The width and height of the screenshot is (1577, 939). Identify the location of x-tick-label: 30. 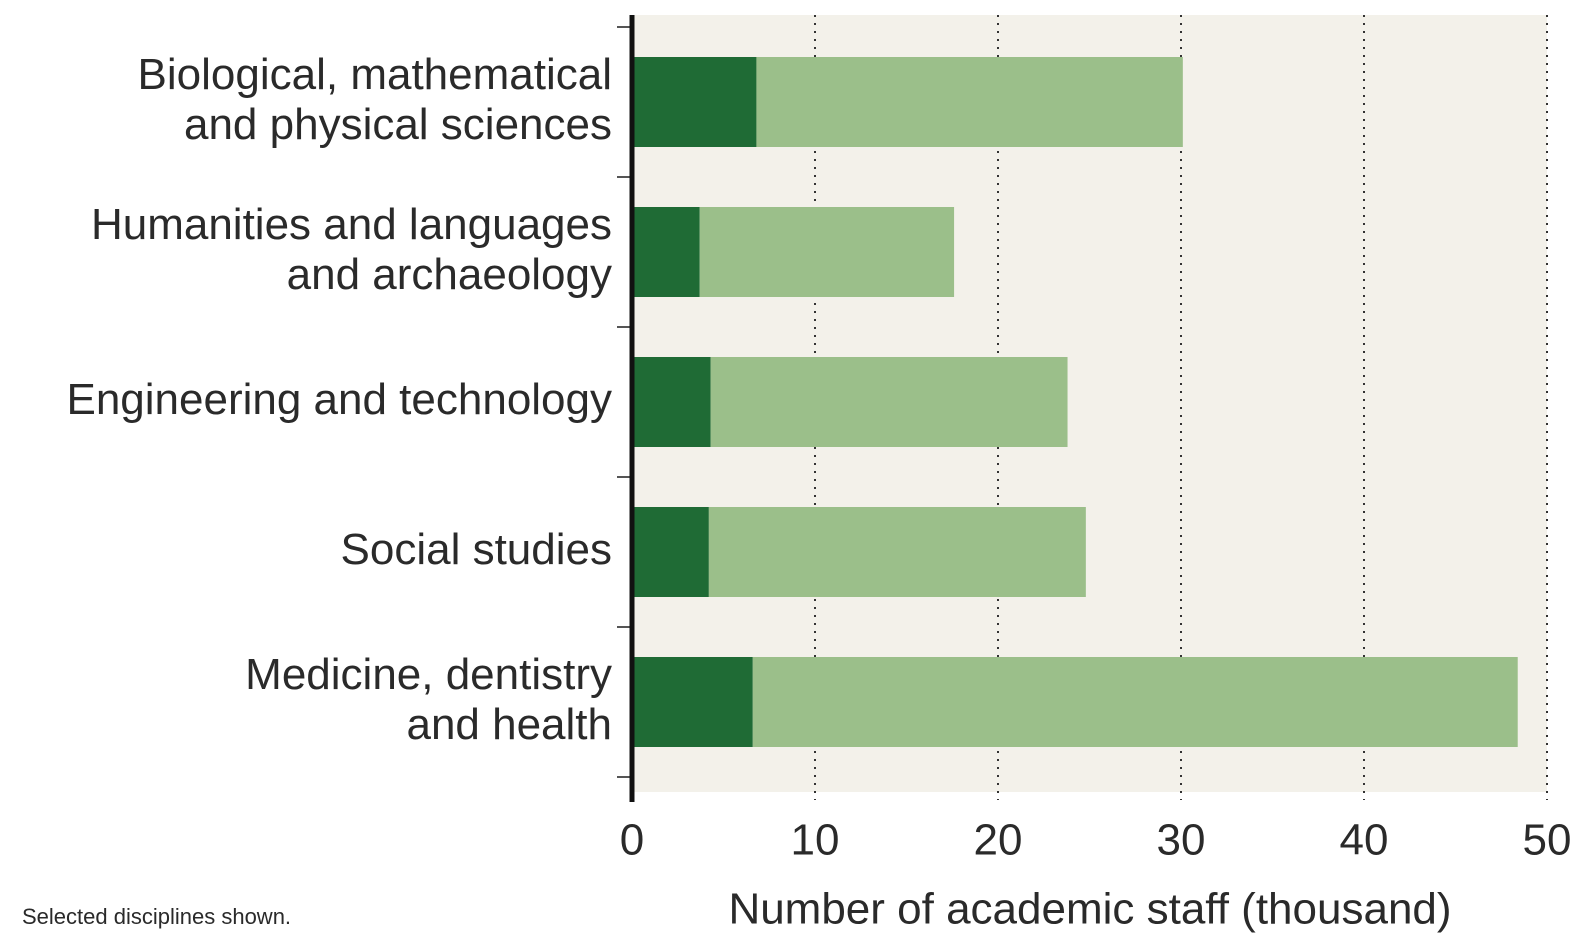
(1181, 840).